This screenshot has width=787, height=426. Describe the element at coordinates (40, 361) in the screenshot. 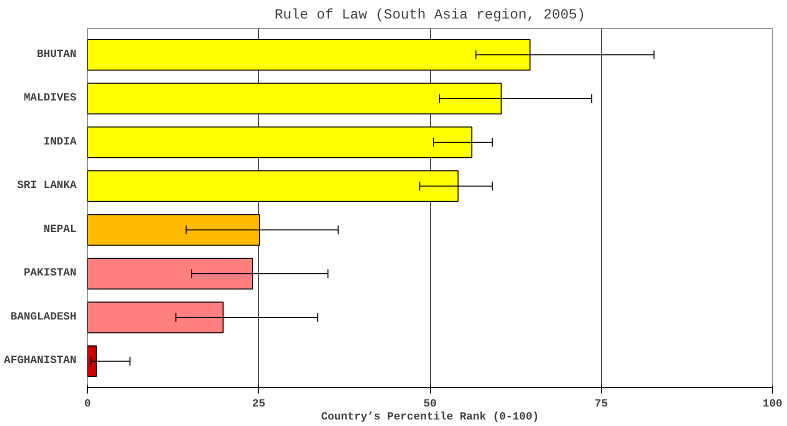

I see `y-tick-label: AFGHANISTAN` at that location.